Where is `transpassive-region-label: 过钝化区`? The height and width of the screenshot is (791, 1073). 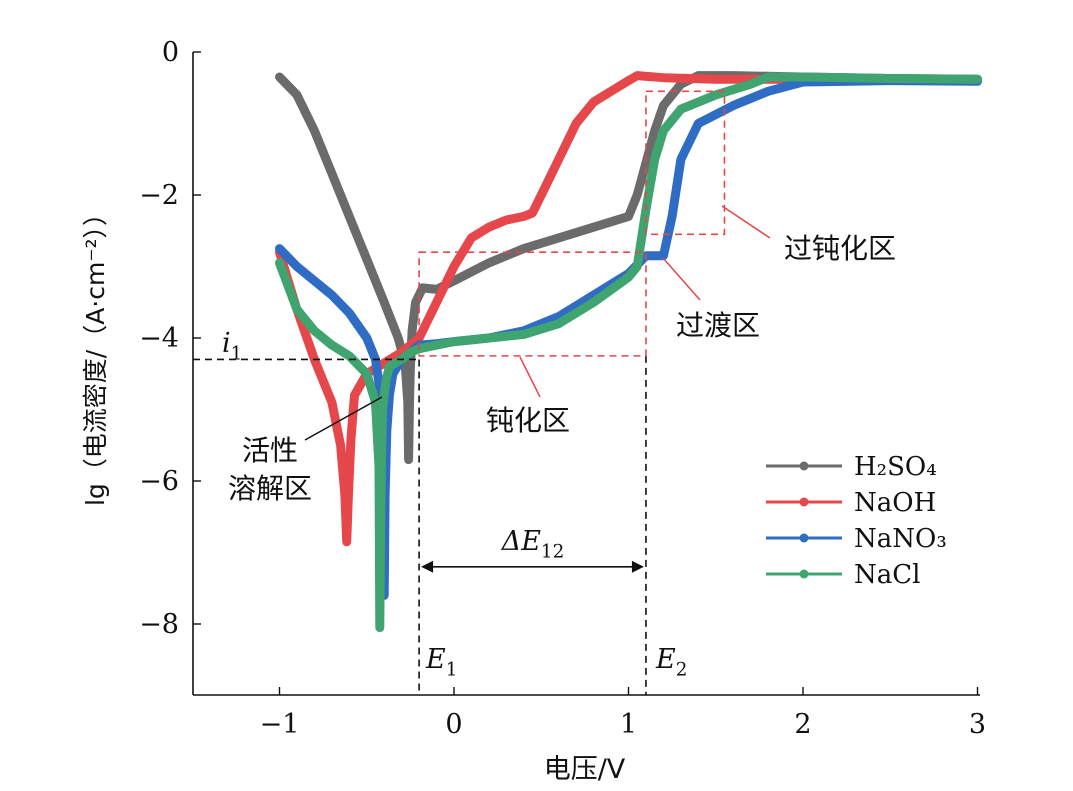
transpassive-region-label: 过钝化区 is located at coordinates (840, 248).